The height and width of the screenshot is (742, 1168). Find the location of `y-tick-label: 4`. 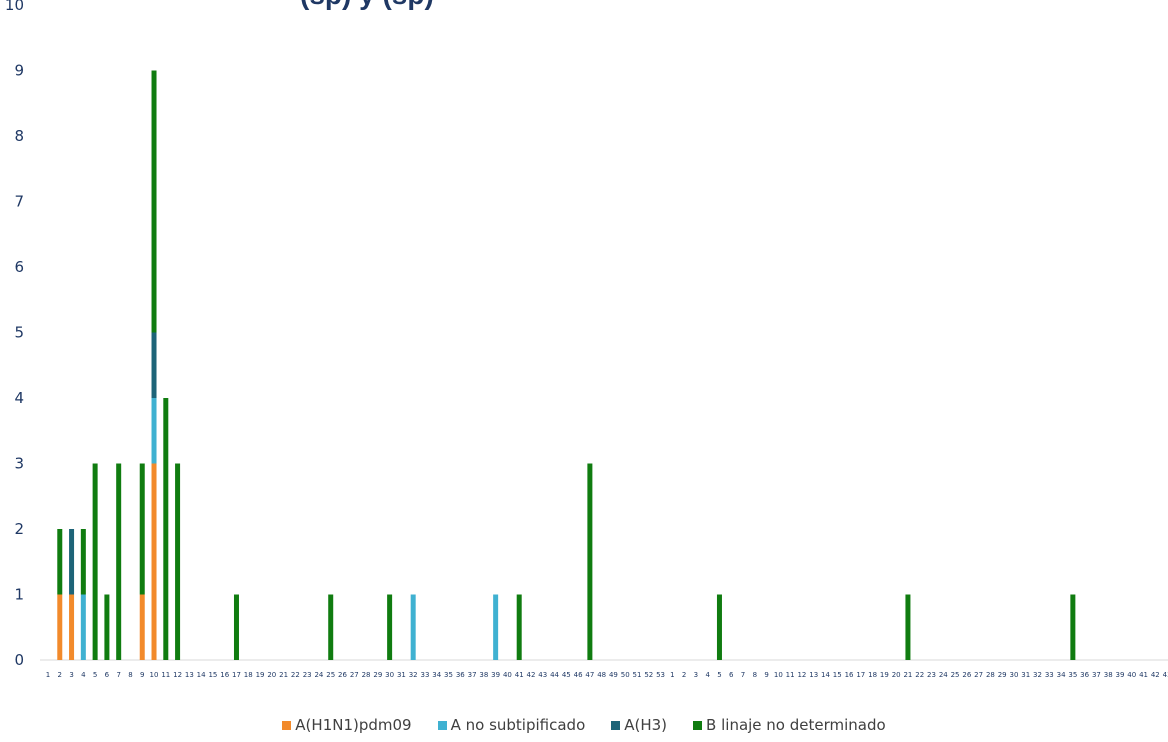

y-tick-label: 4 is located at coordinates (19, 398).